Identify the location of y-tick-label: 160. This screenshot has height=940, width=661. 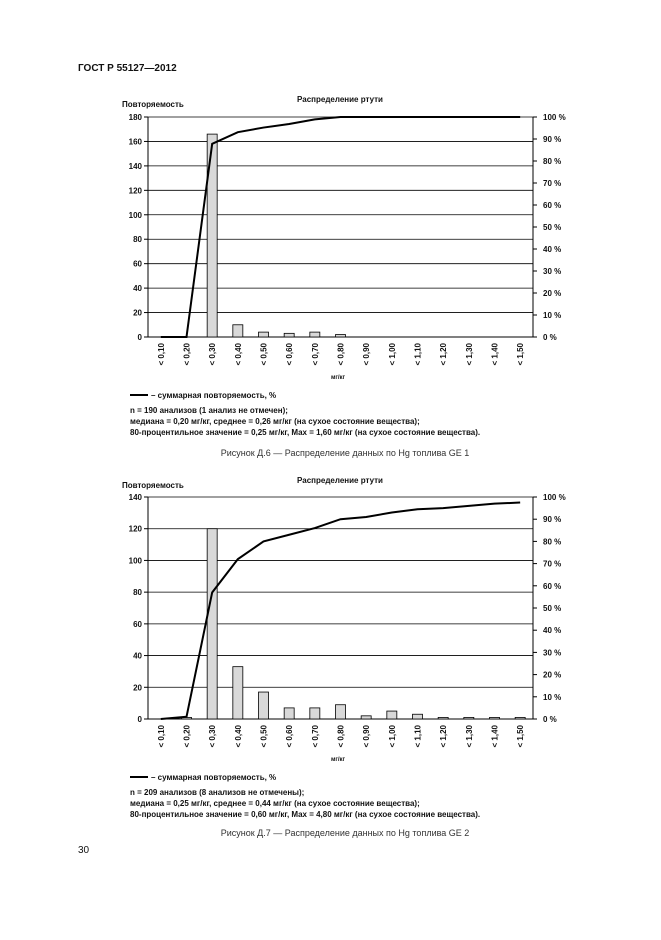
(136, 141).